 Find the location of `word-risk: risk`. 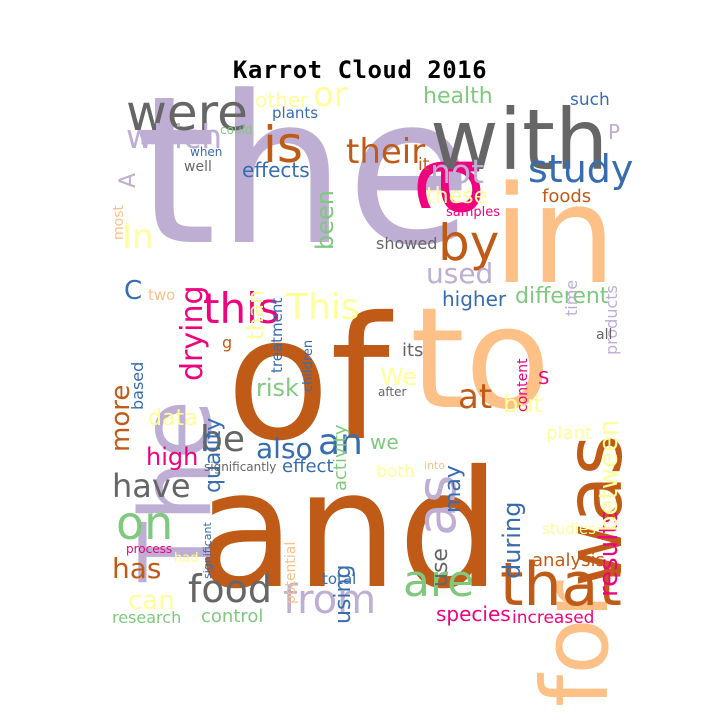

word-risk: risk is located at coordinates (277, 388).